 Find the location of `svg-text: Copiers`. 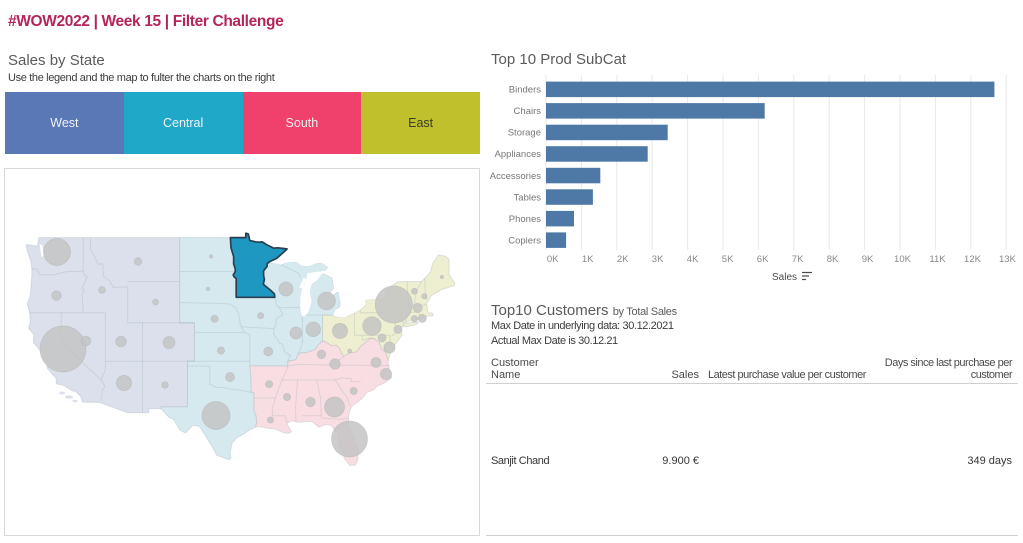

svg-text: Copiers is located at coordinates (524, 240).